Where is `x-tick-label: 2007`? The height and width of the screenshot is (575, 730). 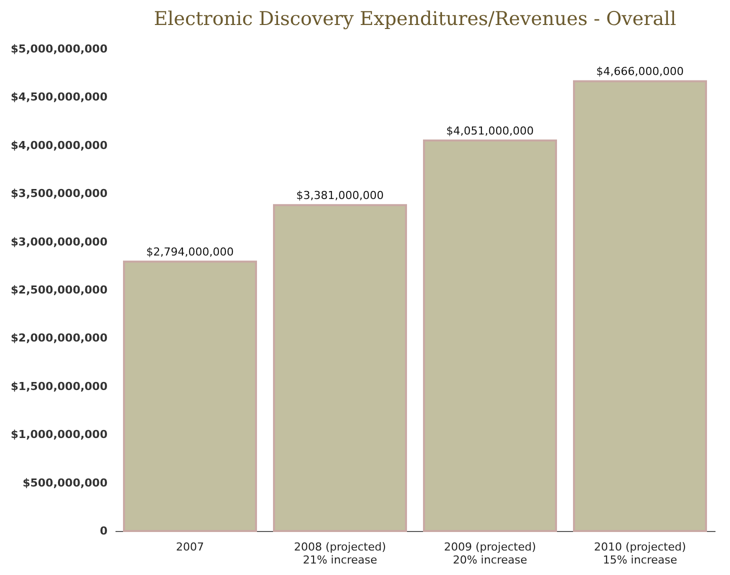
x-tick-label: 2007 is located at coordinates (190, 547).